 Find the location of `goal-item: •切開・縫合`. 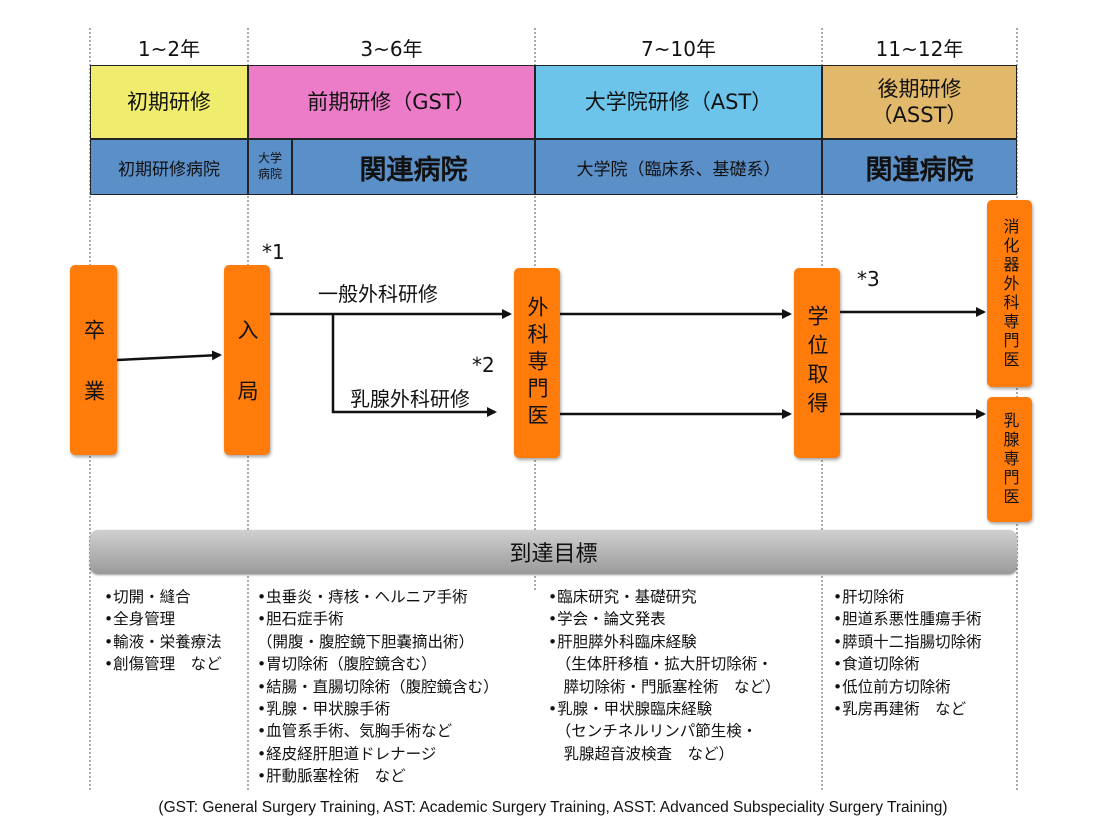

goal-item: •切開・縫合 is located at coordinates (147, 597).